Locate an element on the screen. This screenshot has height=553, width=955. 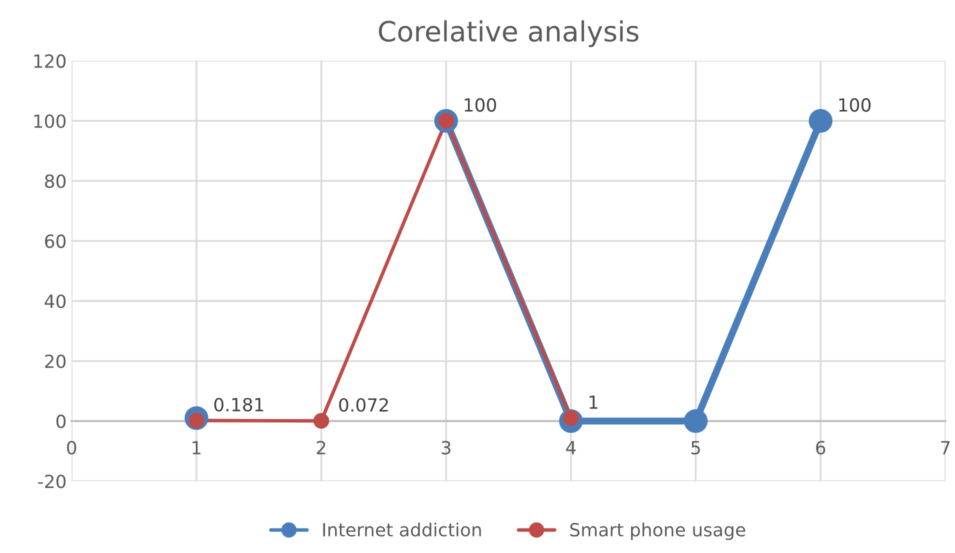
y-tick-label: -20 is located at coordinates (52, 481).